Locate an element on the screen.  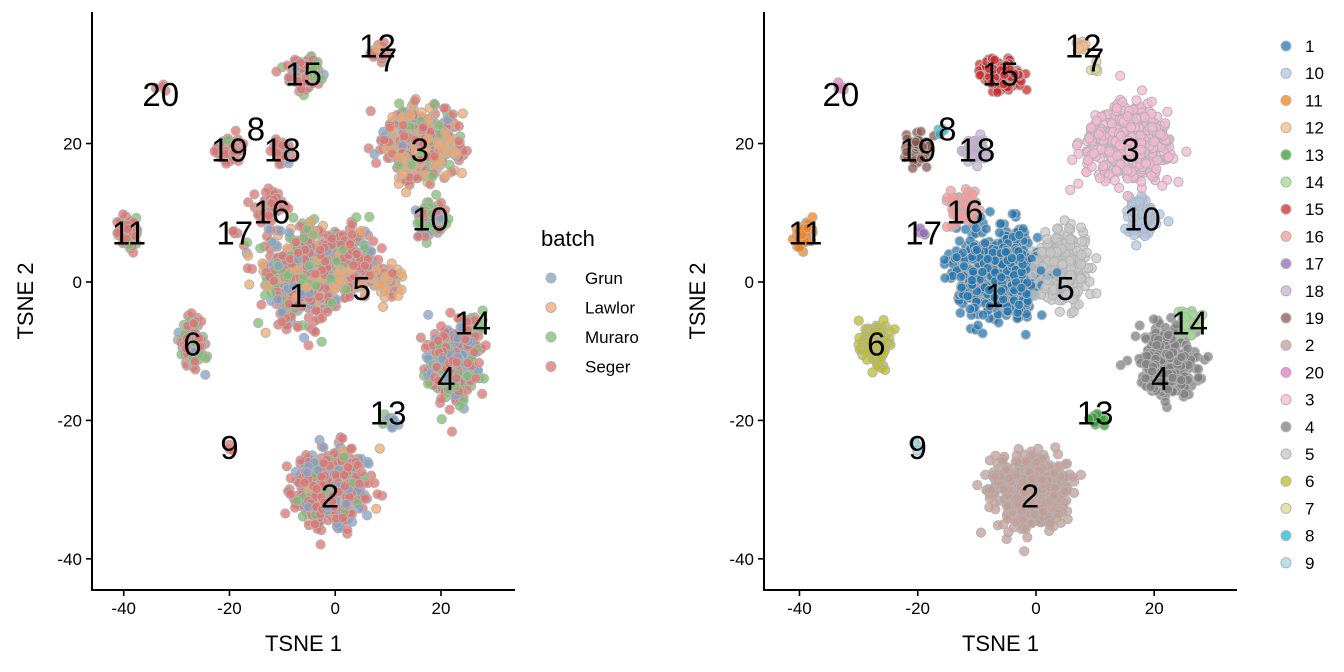
cluster-label-14: 14 is located at coordinates (472, 322).